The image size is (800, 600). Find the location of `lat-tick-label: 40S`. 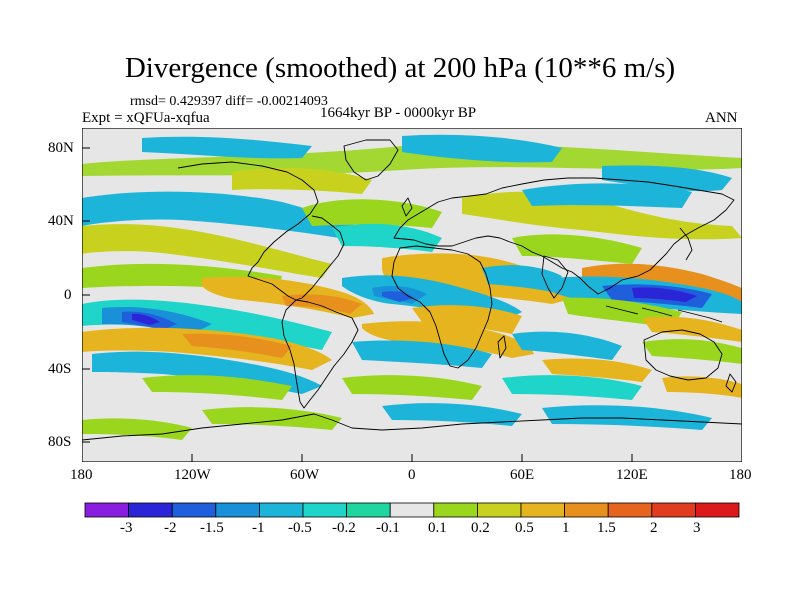

lat-tick-label: 40S is located at coordinates (60, 369).